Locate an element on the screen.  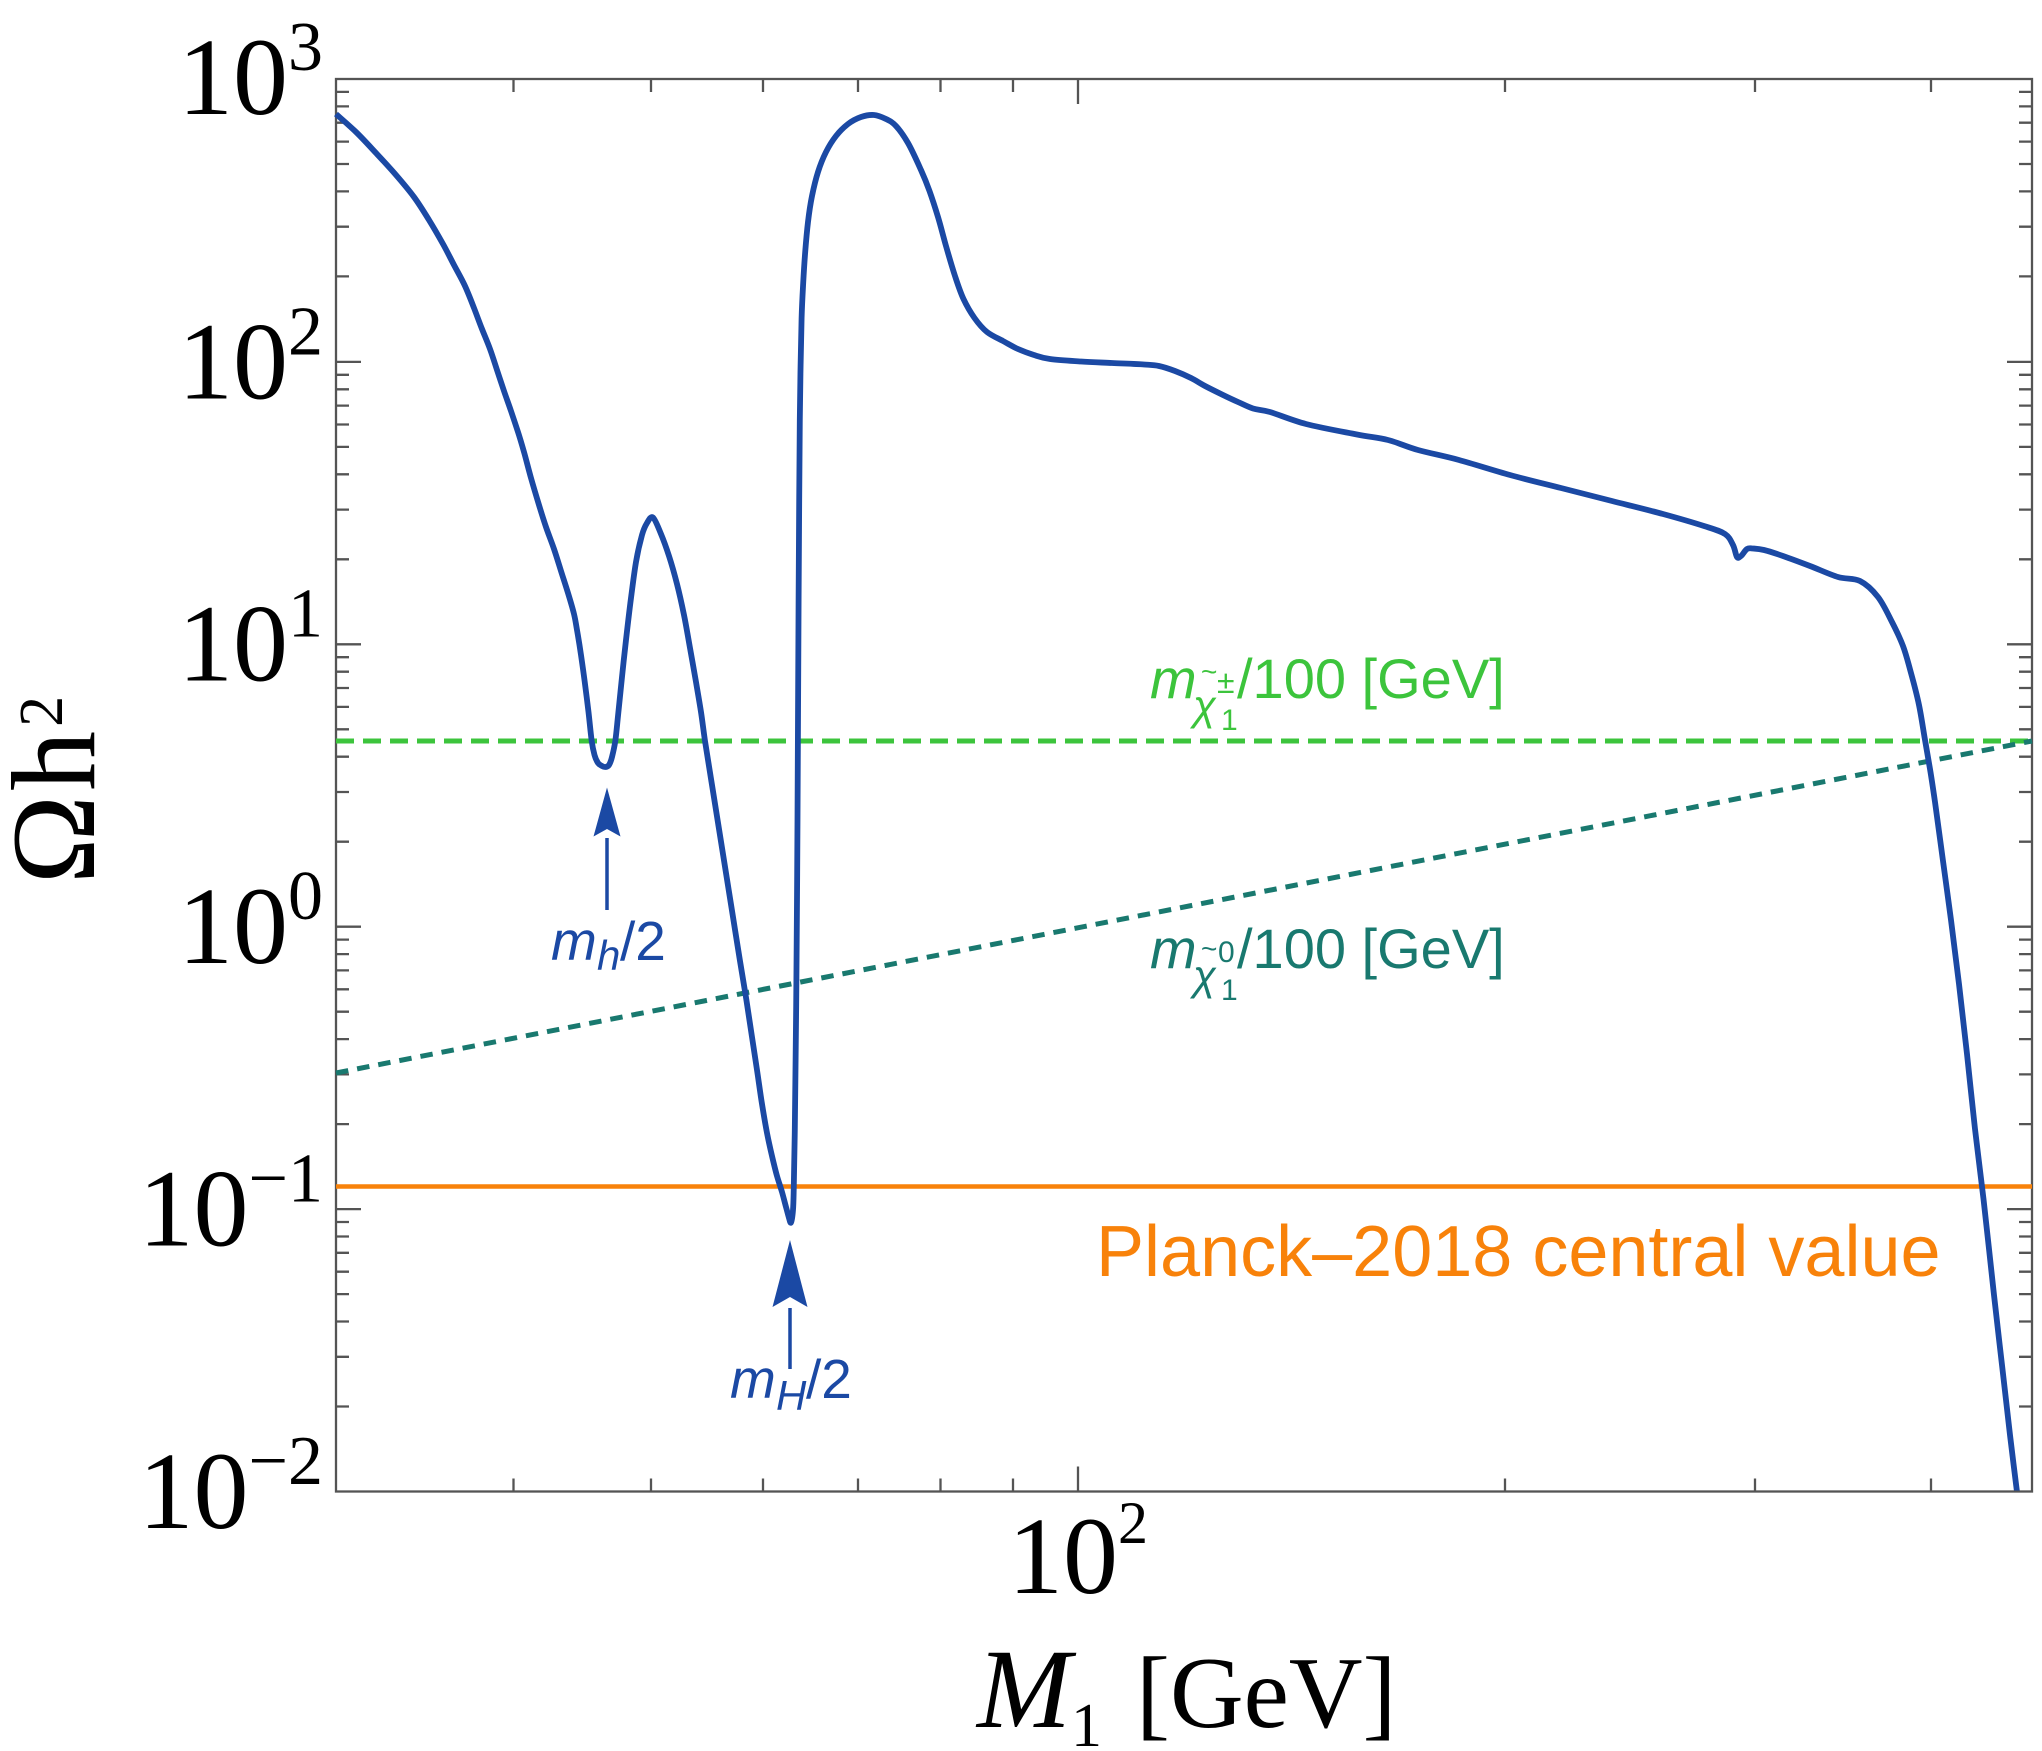
svg-text: Planck–2018 central value is located at coordinates (1518, 1252).